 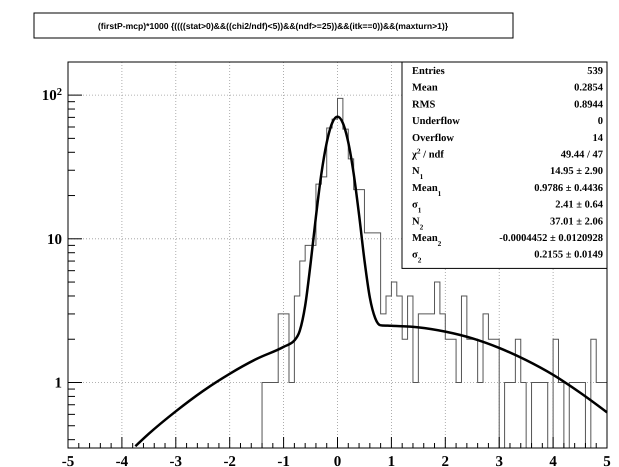 I want to click on annotation: Mean, so click(x=425, y=88).